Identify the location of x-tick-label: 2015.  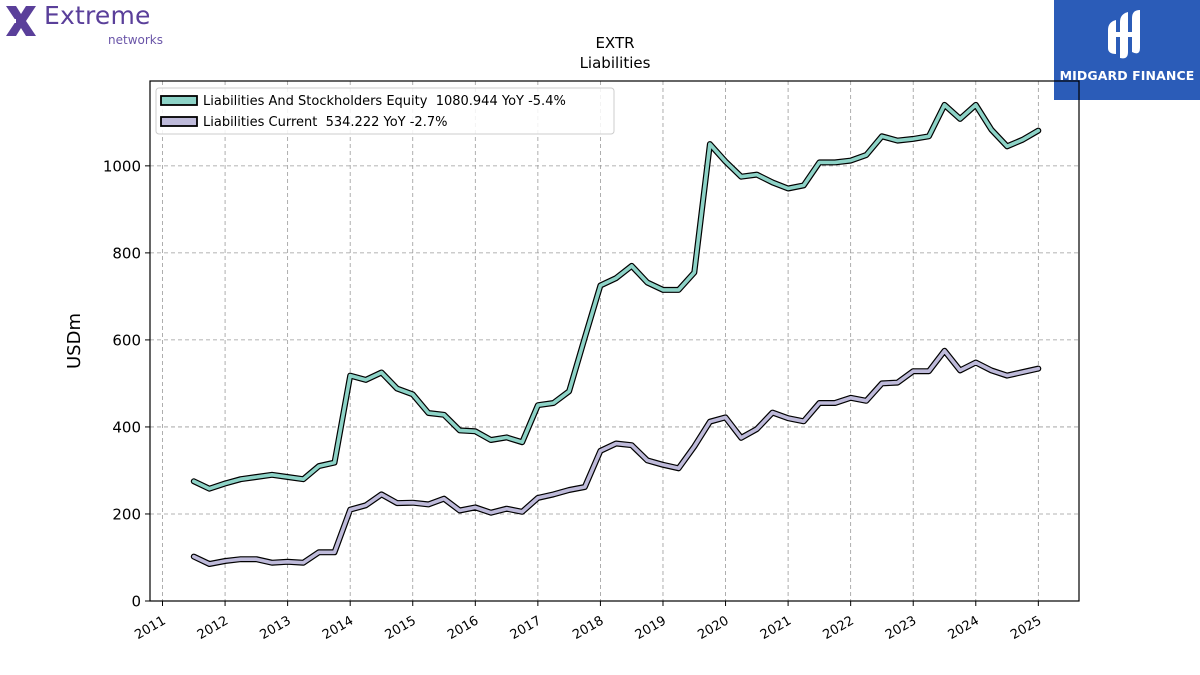
(401, 628).